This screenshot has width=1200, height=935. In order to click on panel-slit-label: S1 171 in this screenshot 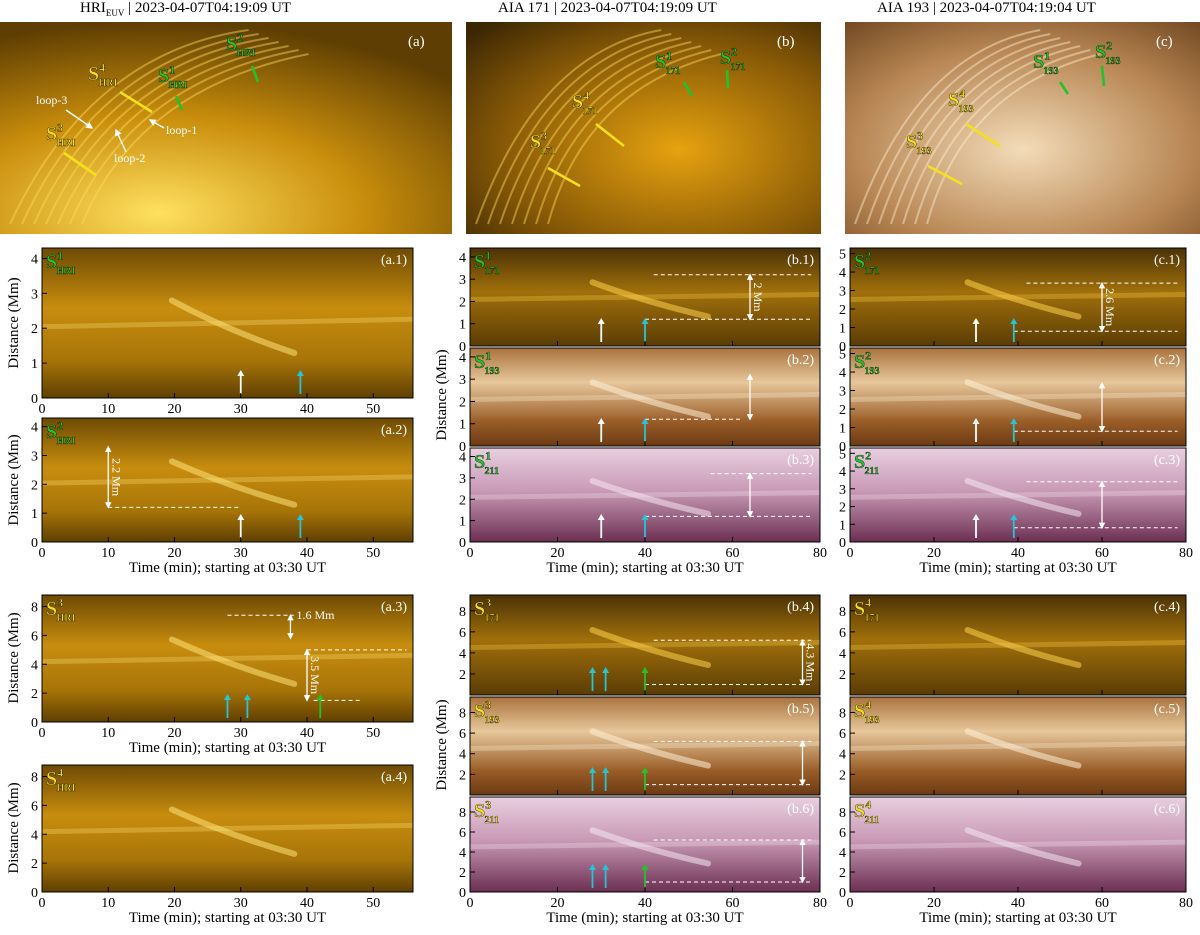, I will do `click(487, 263)`.